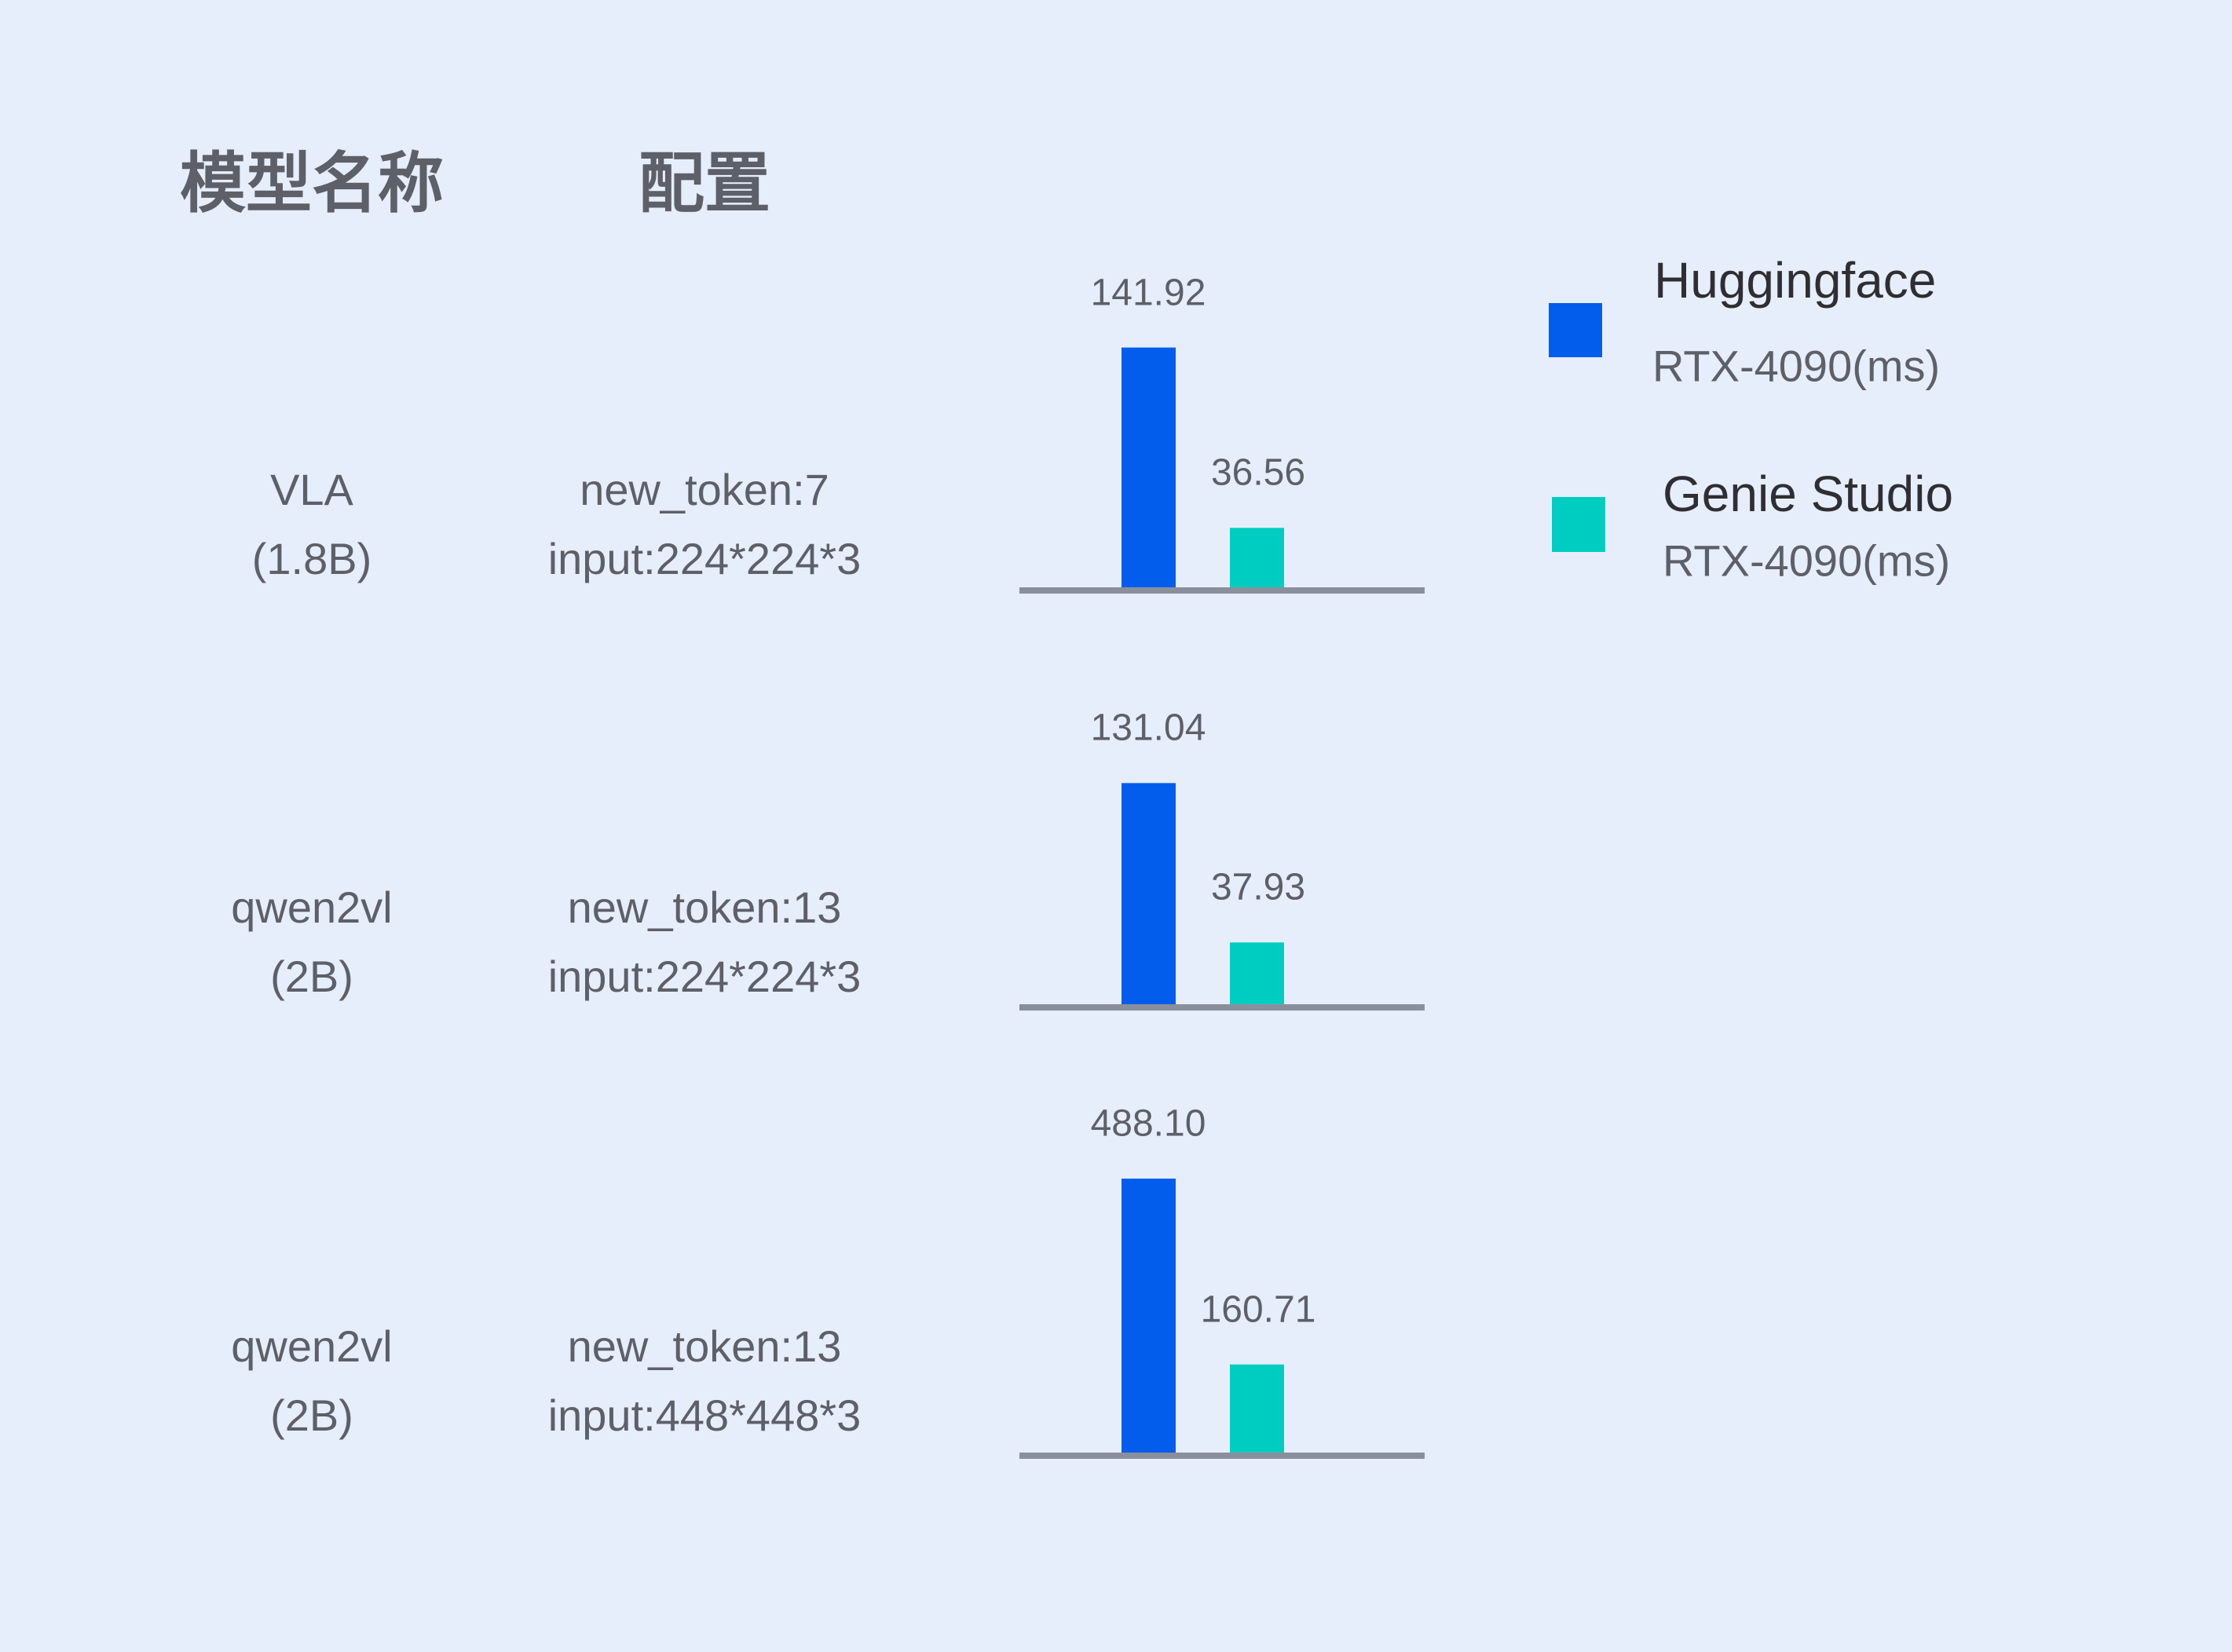  Describe the element at coordinates (1808, 494) in the screenshot. I see `legend-title-genie-studio: Genie Studio` at that location.